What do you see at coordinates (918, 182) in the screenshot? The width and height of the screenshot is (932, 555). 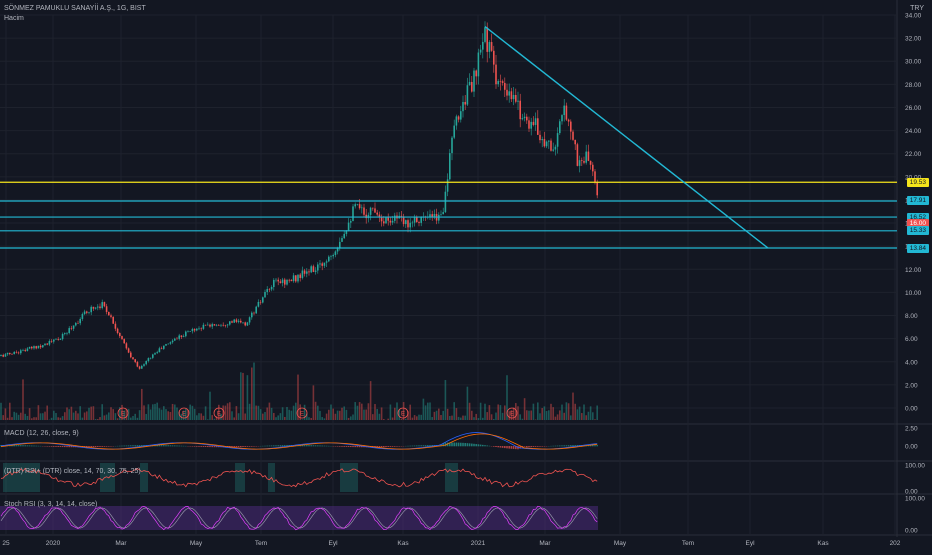 I see `price-tag: 19.53` at bounding box center [918, 182].